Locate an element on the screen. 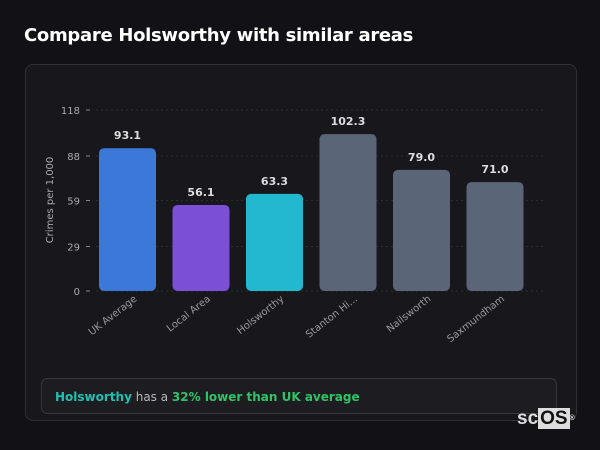 The width and height of the screenshot is (600, 450). x-tick-label: Nailsworth is located at coordinates (409, 314).